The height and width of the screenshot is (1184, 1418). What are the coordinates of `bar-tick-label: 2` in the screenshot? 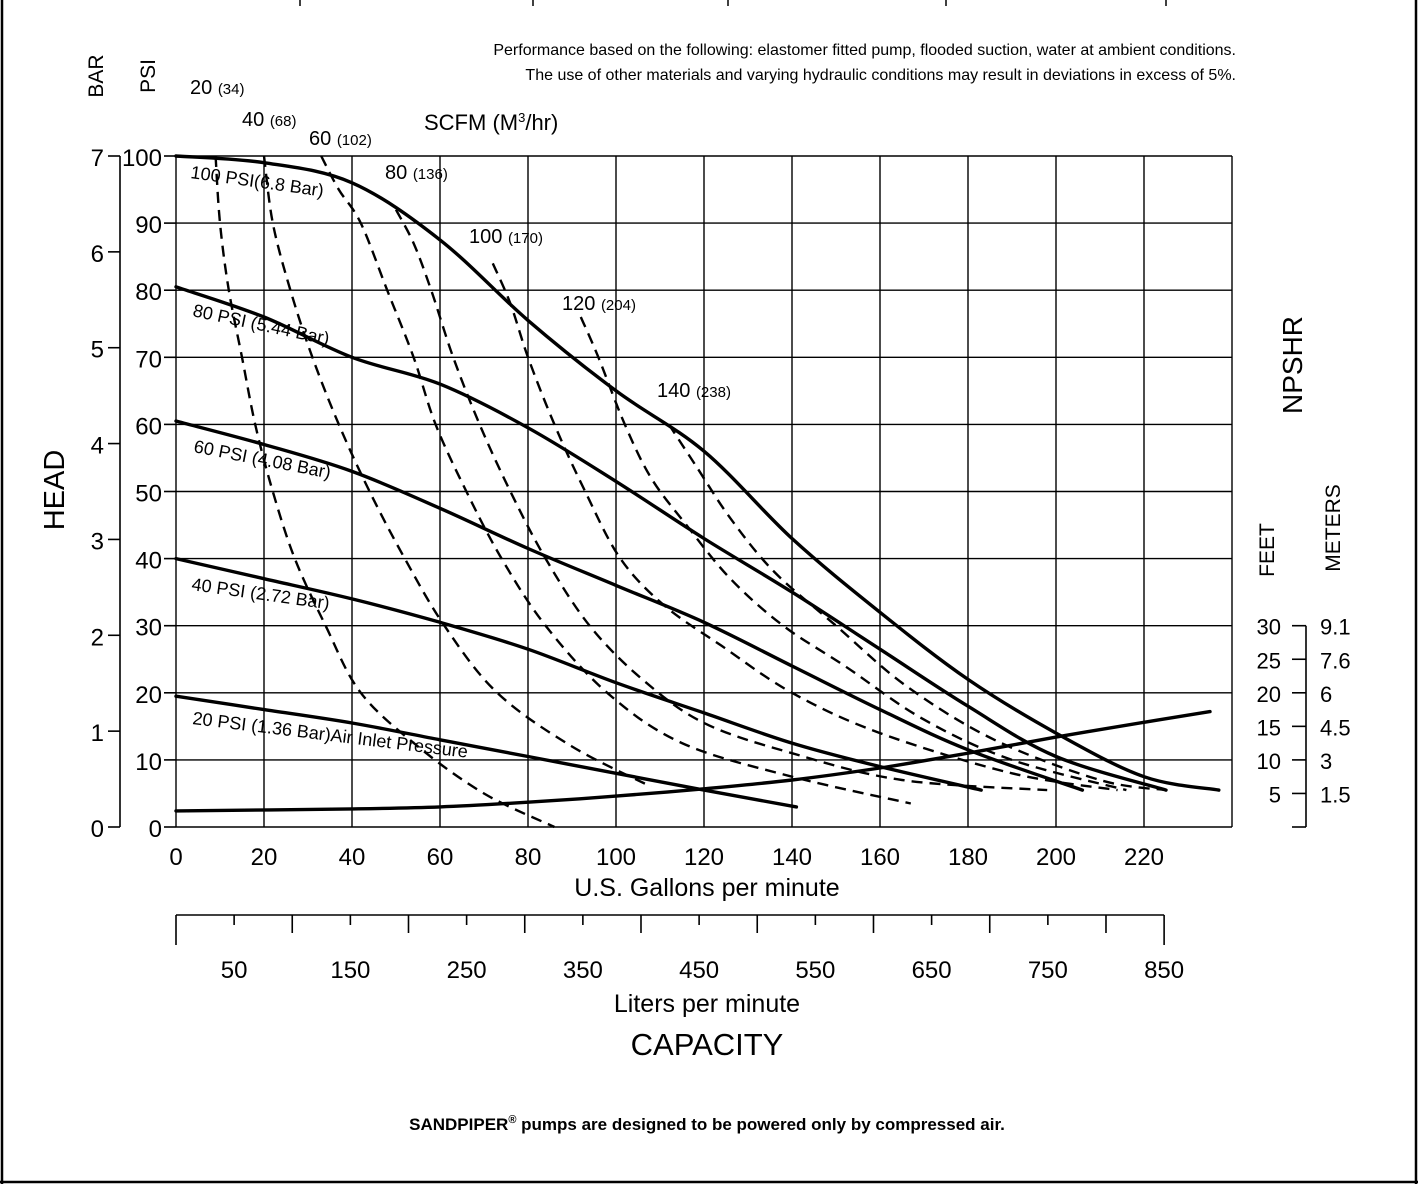 It's located at (97, 637).